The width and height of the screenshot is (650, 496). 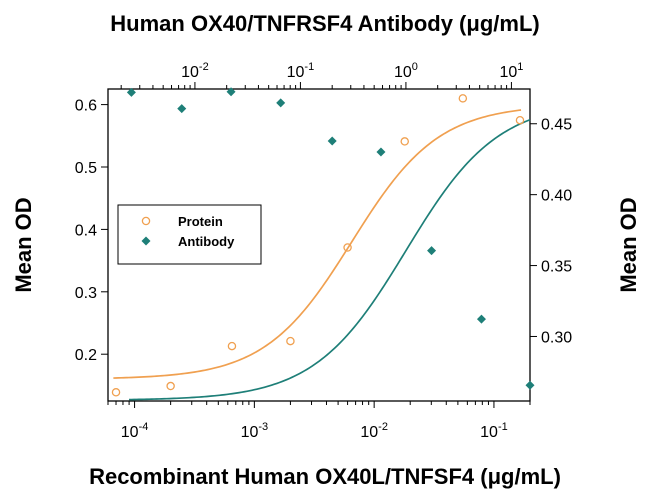 What do you see at coordinates (86, 355) in the screenshot?
I see `left-axis-tick-label: 0.2` at bounding box center [86, 355].